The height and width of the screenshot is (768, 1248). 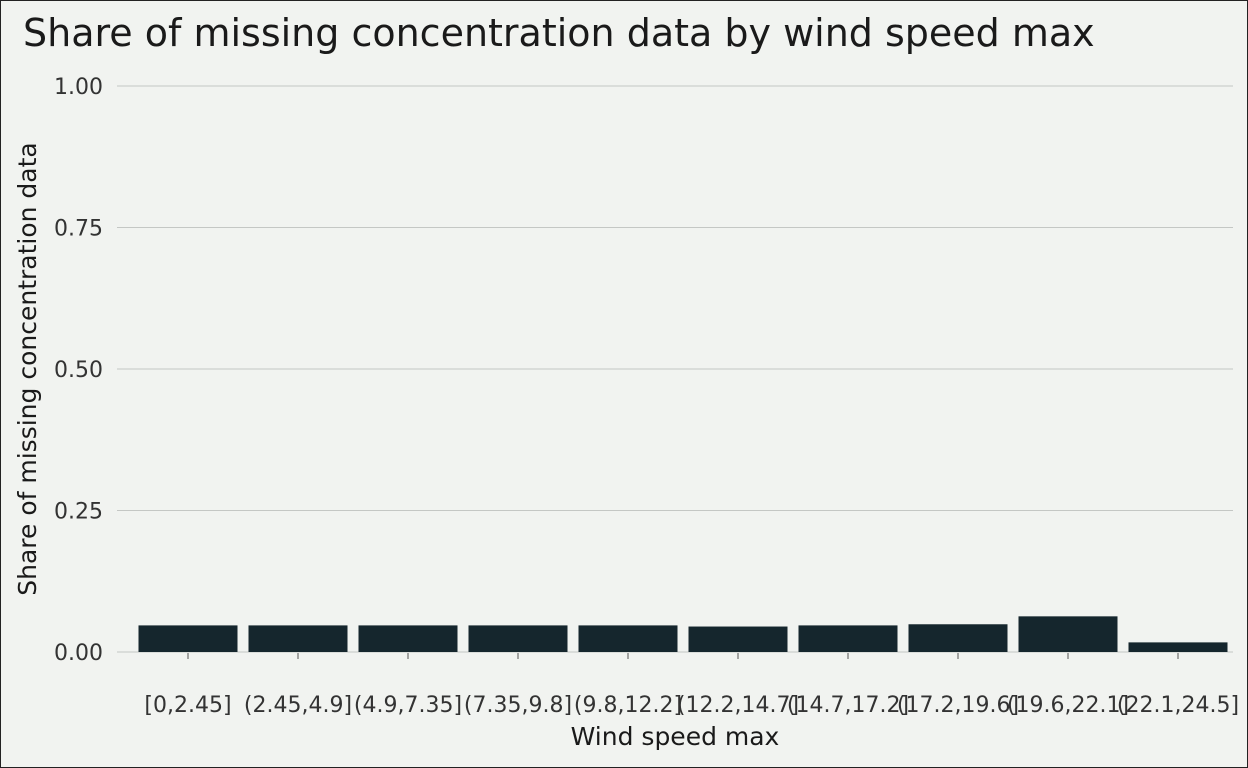 I want to click on x-tick-label: [0,2.45], so click(x=187, y=705).